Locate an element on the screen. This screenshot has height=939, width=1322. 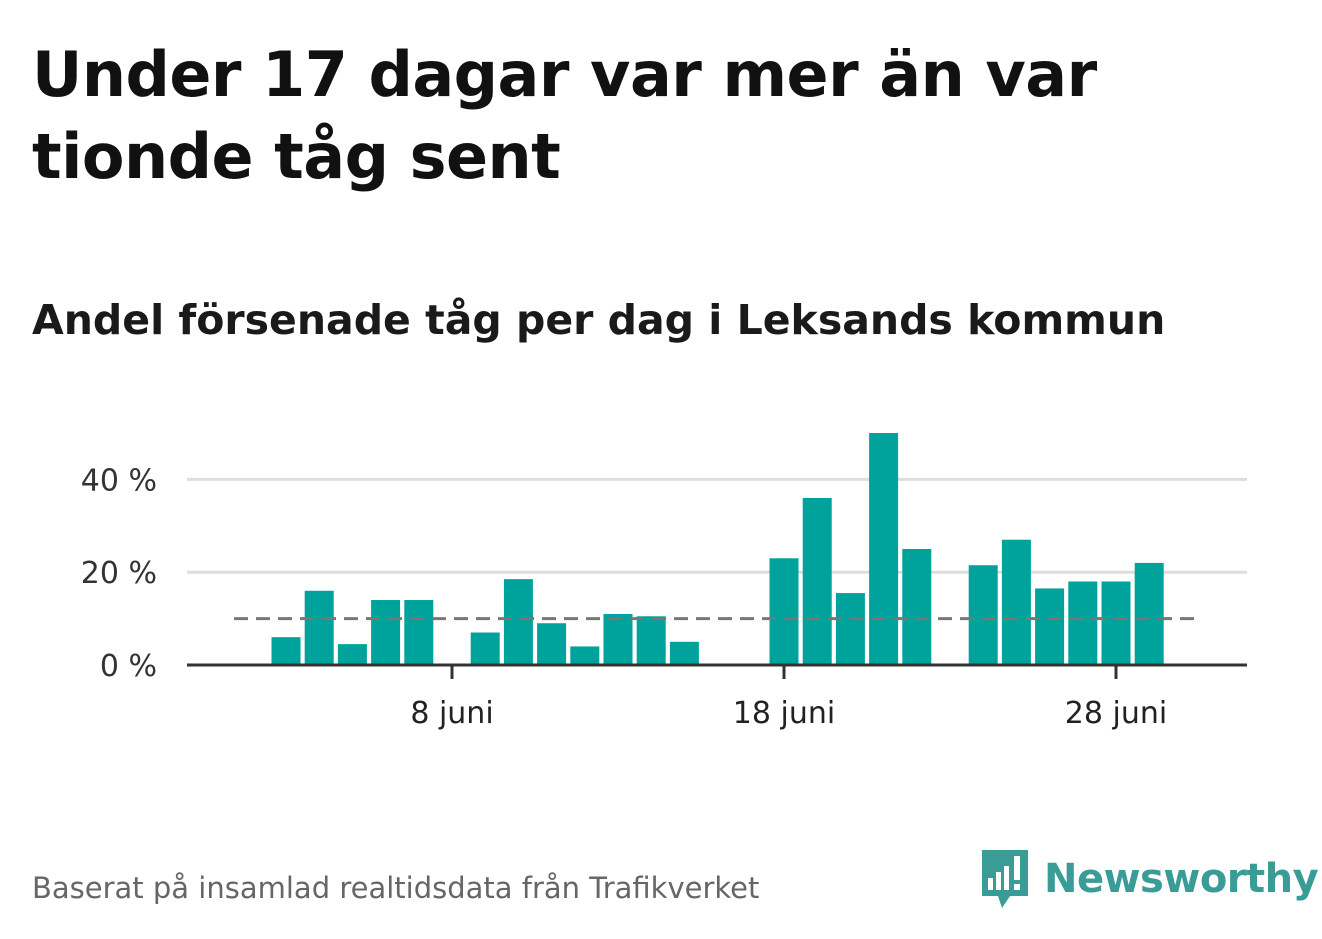
newsworthy-logo-icon is located at coordinates (1005, 879).